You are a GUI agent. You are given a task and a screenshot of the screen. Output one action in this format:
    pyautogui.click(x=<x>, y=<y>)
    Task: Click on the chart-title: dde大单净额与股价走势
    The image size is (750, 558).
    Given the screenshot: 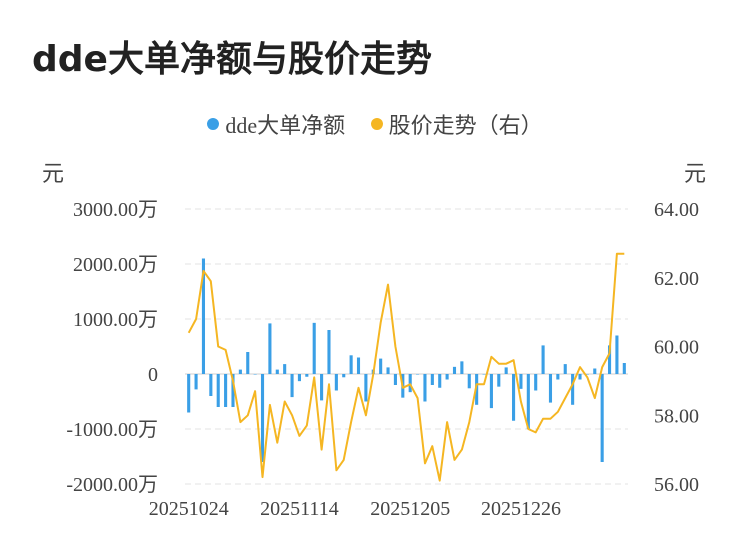 What is the action you would take?
    pyautogui.click(x=232, y=59)
    